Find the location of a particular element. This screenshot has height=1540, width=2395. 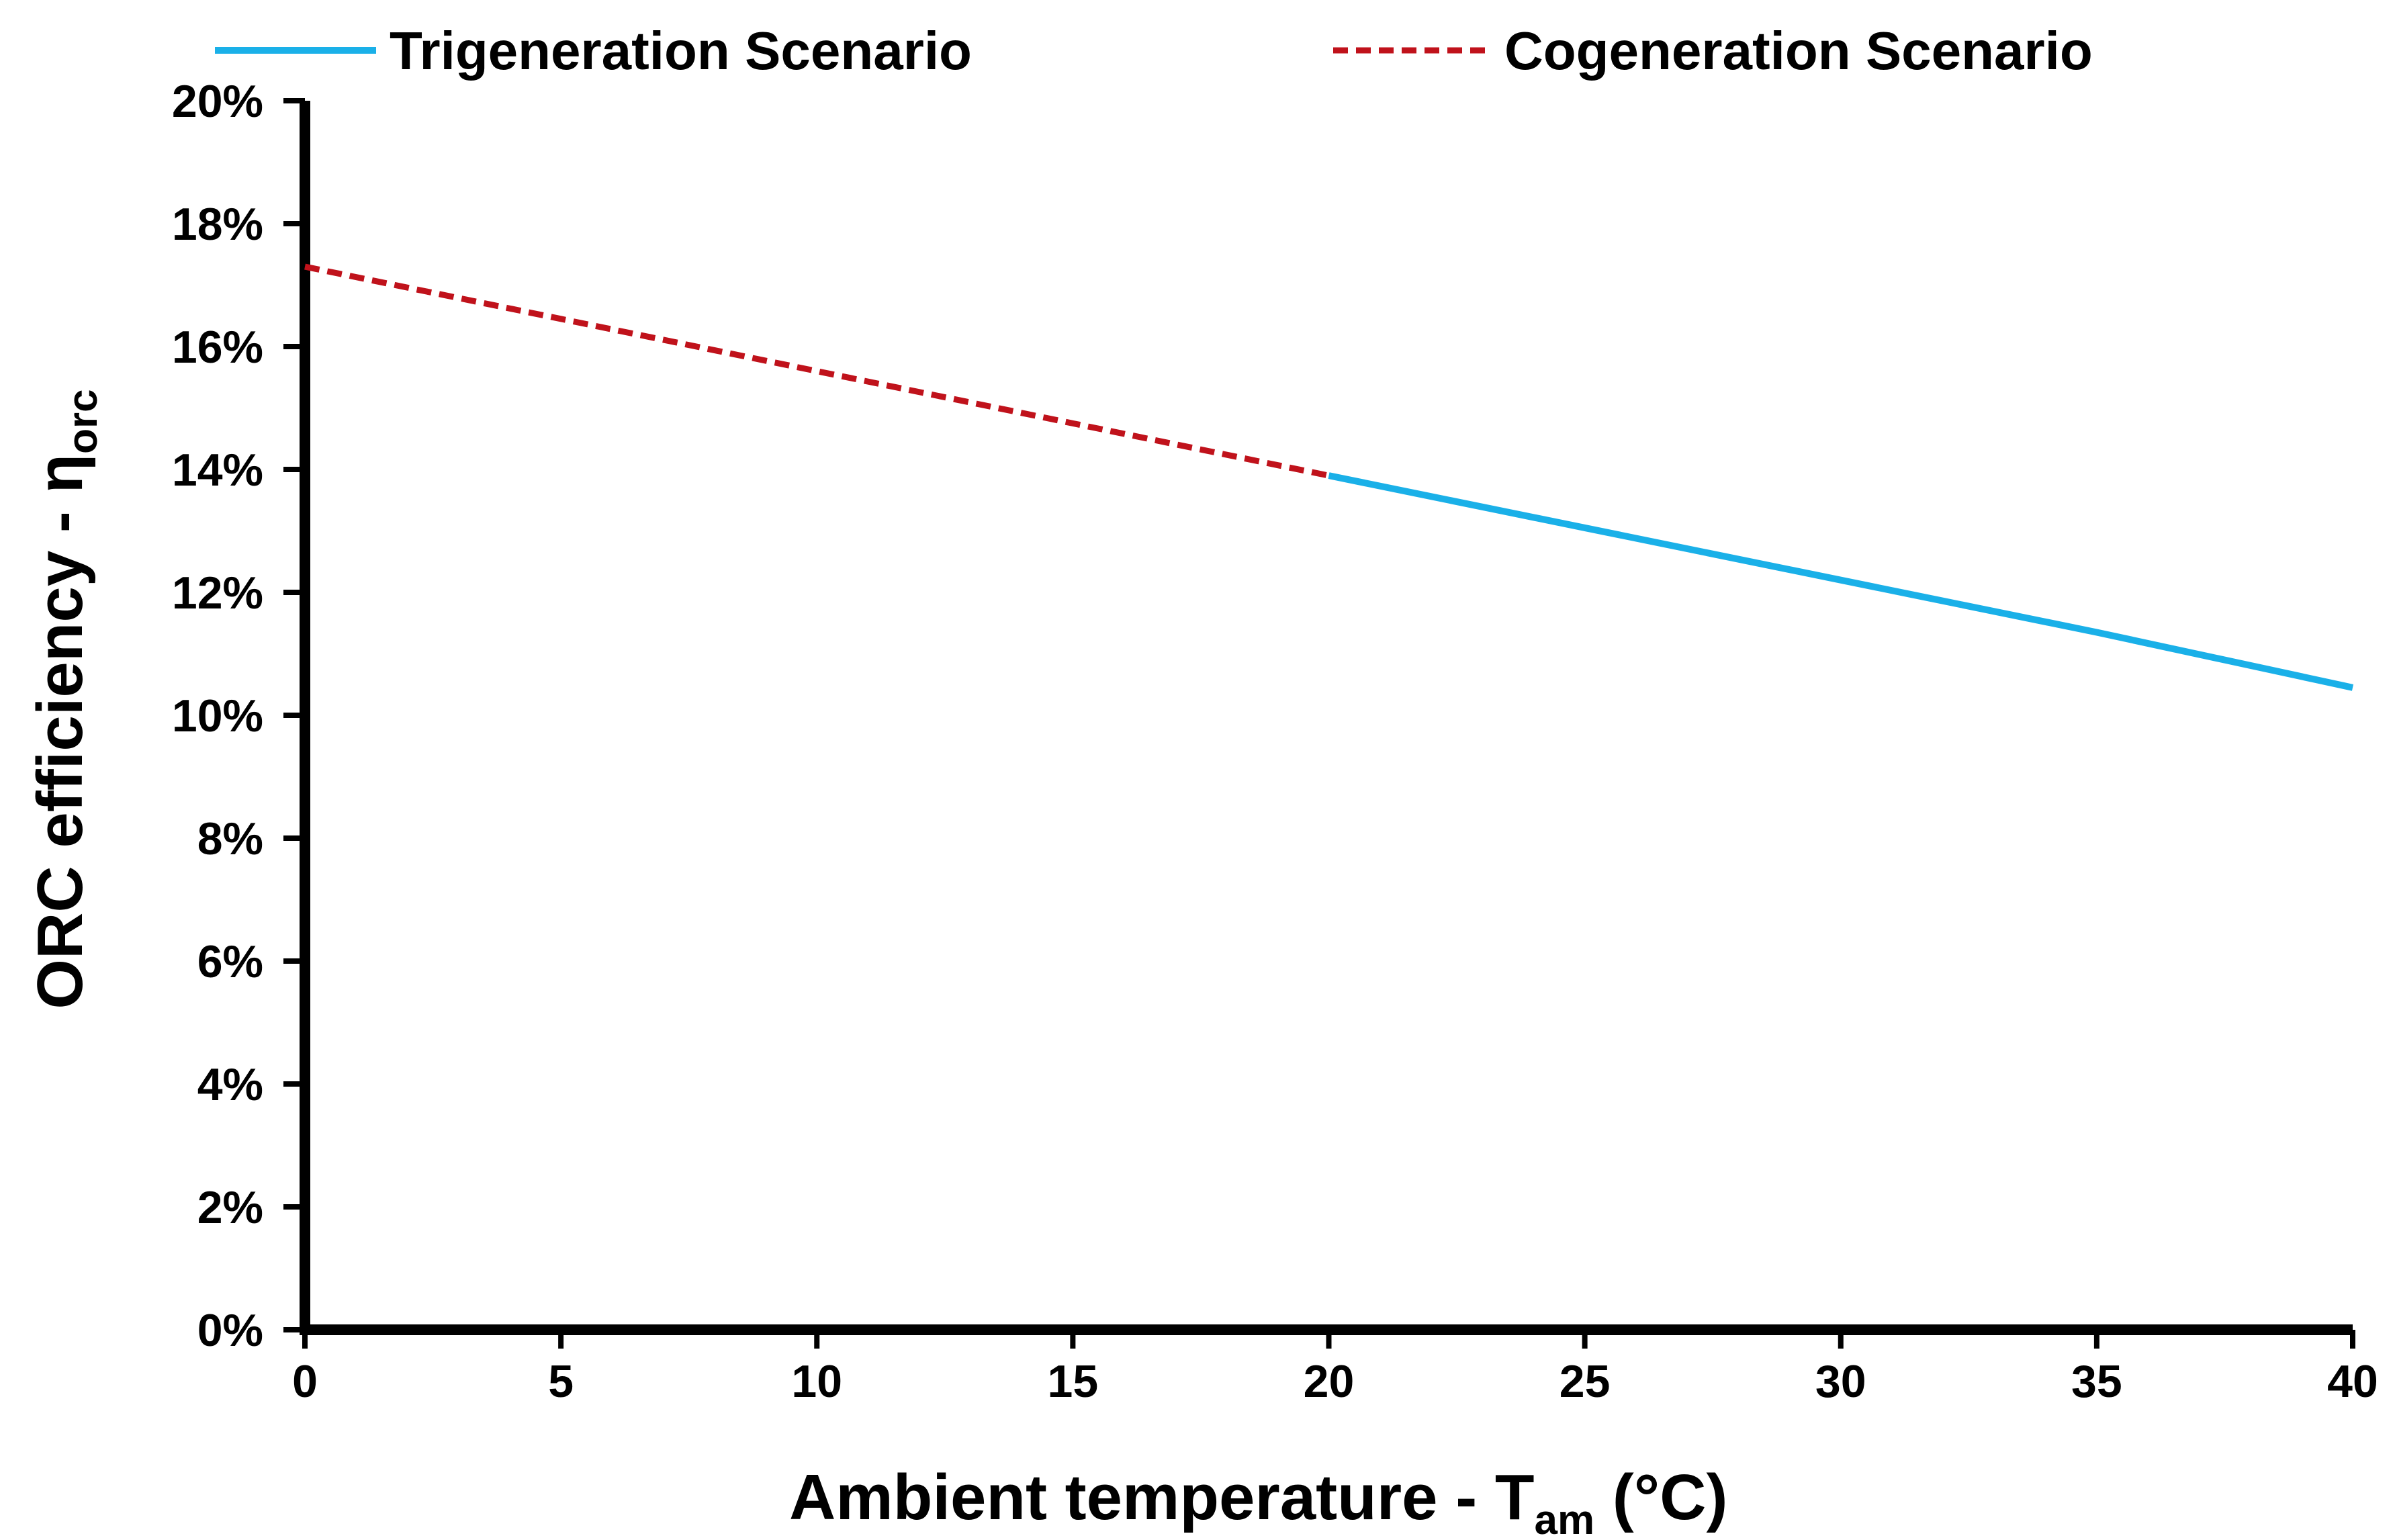

y-tick-label: 2% is located at coordinates (230, 1208).